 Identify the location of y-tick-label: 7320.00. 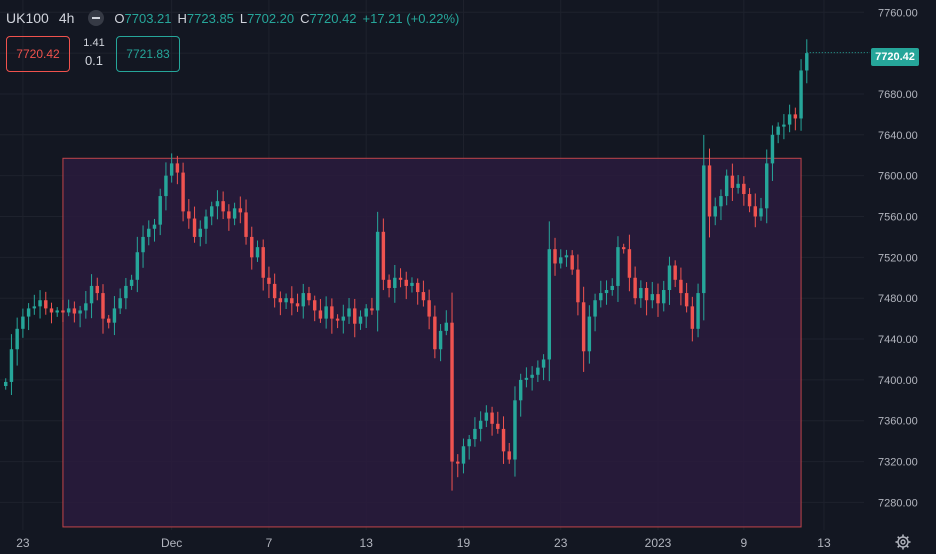
(898, 463).